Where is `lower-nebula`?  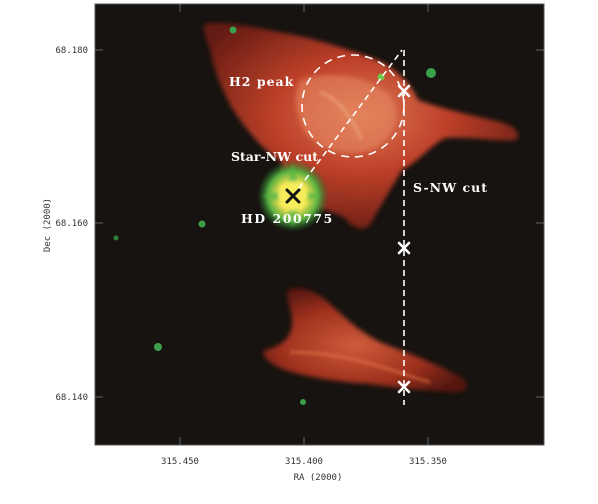 lower-nebula is located at coordinates (365, 340).